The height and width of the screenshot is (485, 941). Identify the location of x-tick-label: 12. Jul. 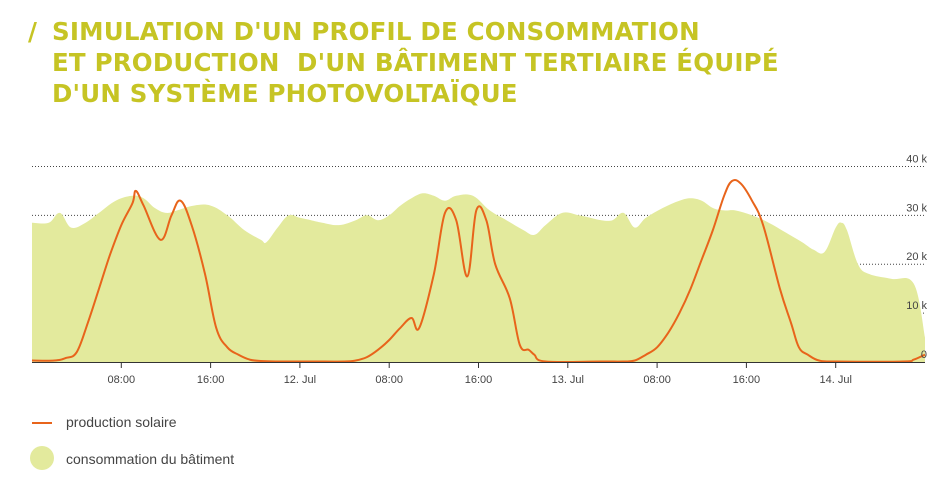
(300, 380).